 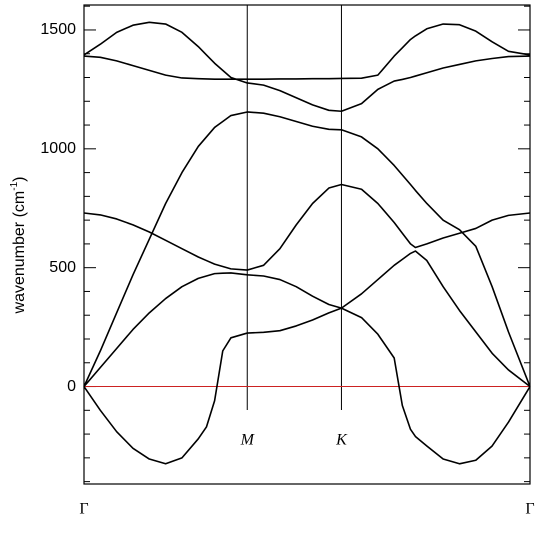 What do you see at coordinates (341, 440) in the screenshot?
I see `x-tick-label: K` at bounding box center [341, 440].